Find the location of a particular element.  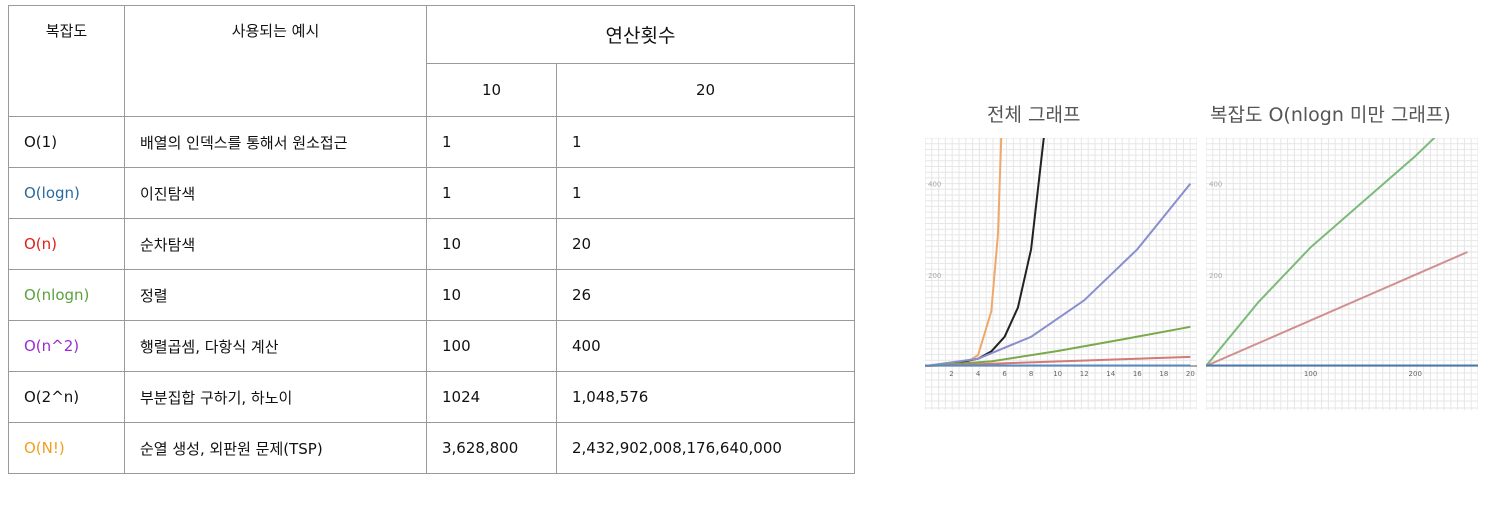

x-tick-label: 6 is located at coordinates (1004, 374).